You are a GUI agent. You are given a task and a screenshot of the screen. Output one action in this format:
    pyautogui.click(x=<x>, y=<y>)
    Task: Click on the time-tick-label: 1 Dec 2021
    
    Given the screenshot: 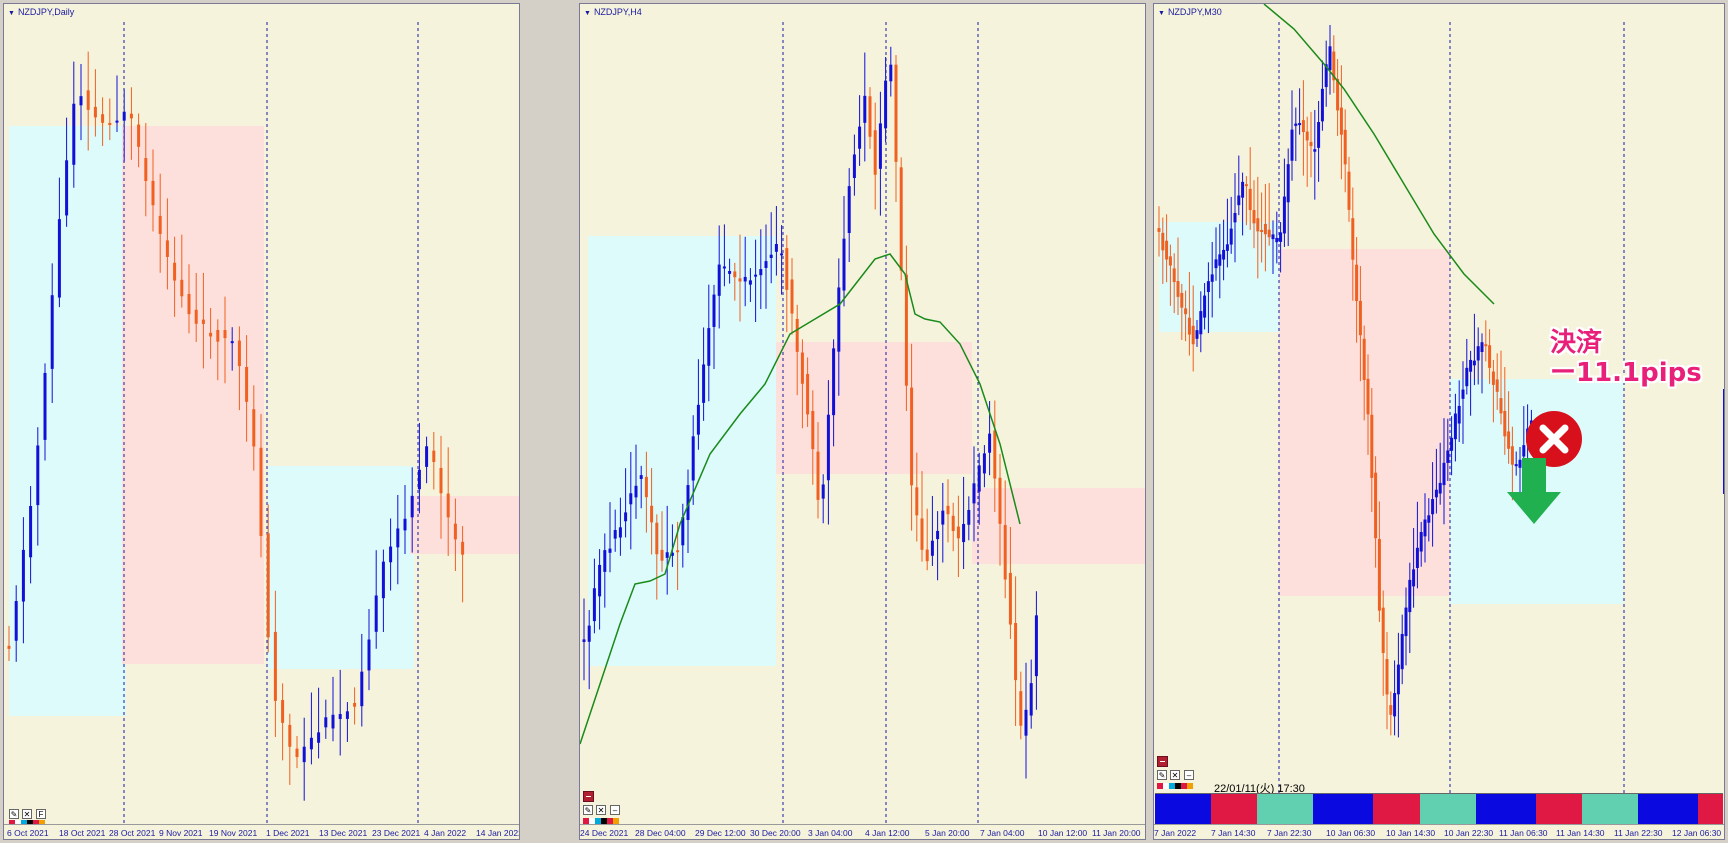 What is the action you would take?
    pyautogui.click(x=288, y=833)
    